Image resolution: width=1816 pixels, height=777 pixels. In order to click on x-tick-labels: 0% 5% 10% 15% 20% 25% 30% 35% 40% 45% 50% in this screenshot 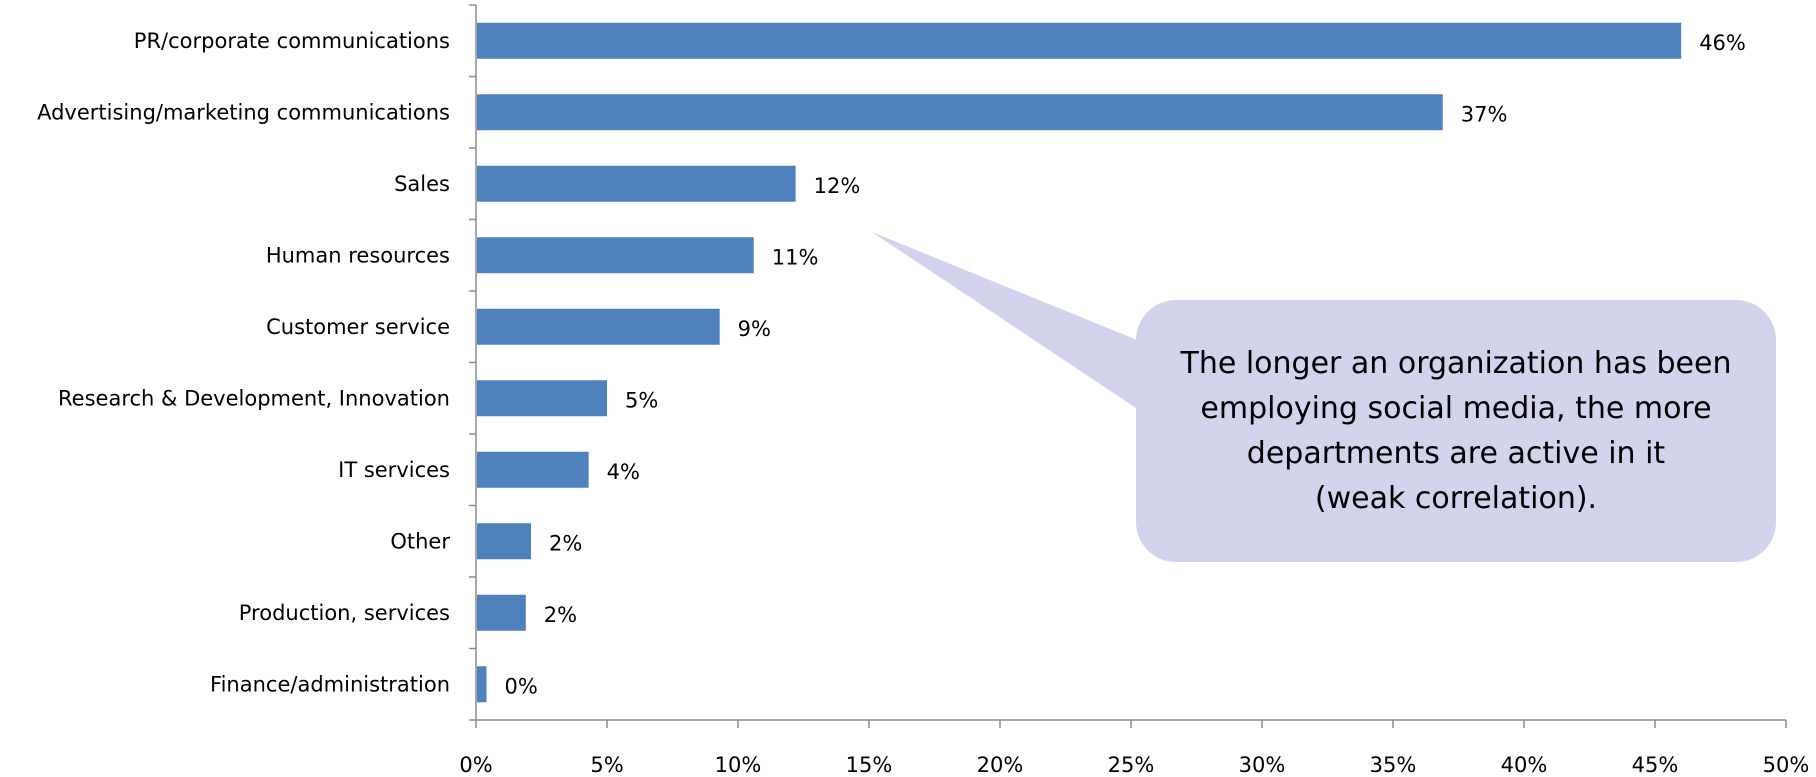, I will do `click(1134, 765)`.